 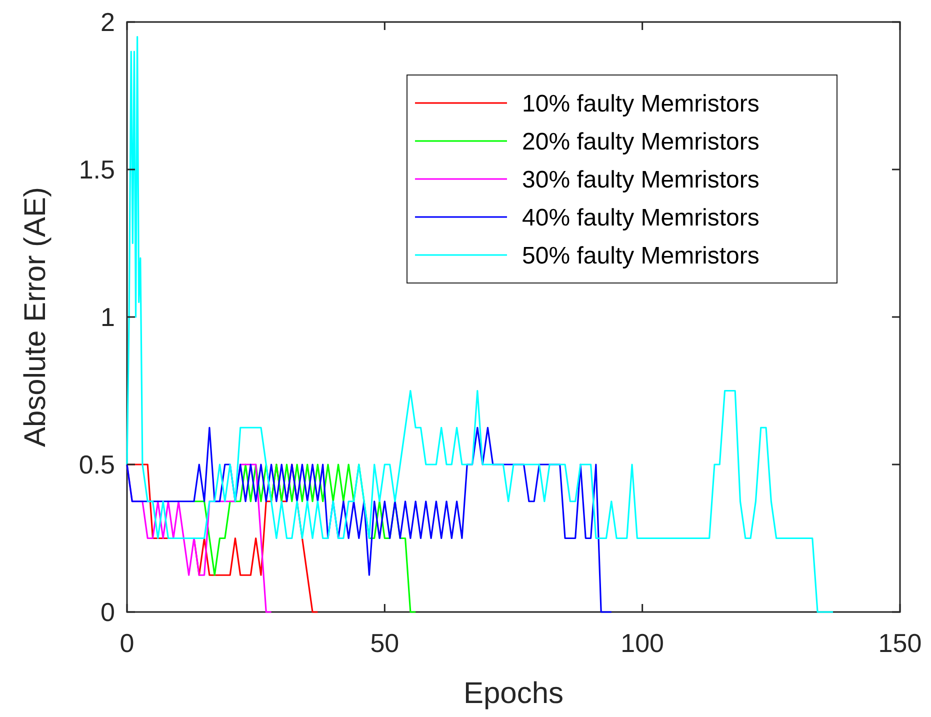 I want to click on y-tick-label: 0.5, so click(x=96, y=465).